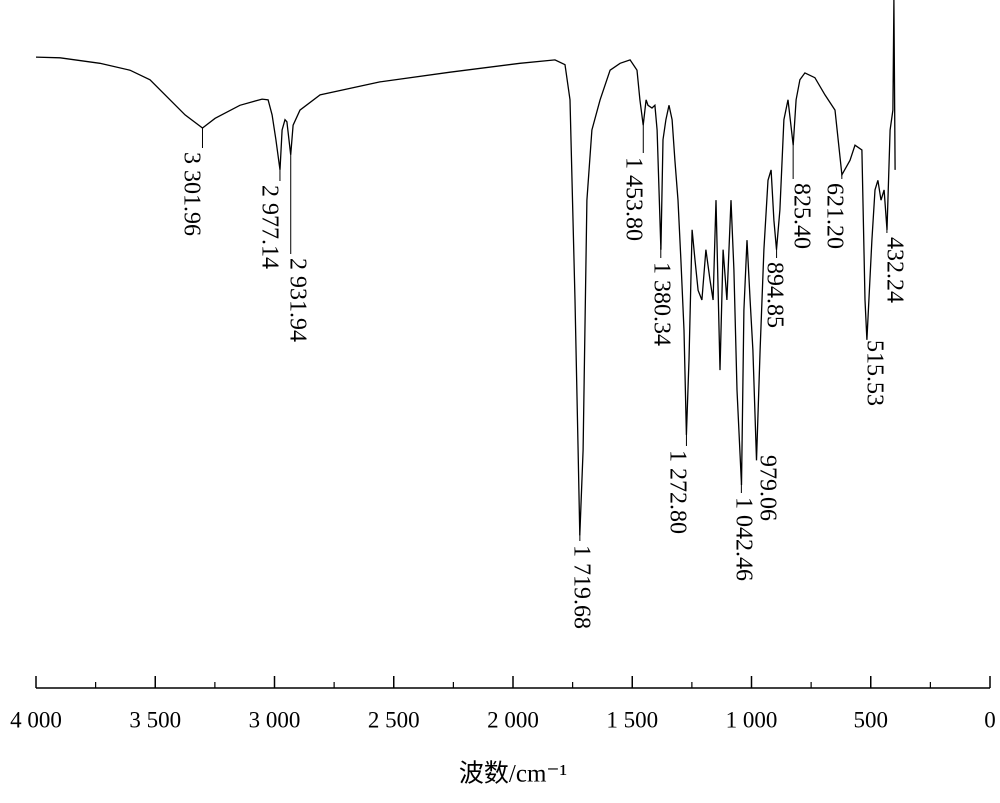 The image size is (1000, 803). Describe the element at coordinates (191, 194) in the screenshot. I see `annotation-label: 3 301.96` at that location.